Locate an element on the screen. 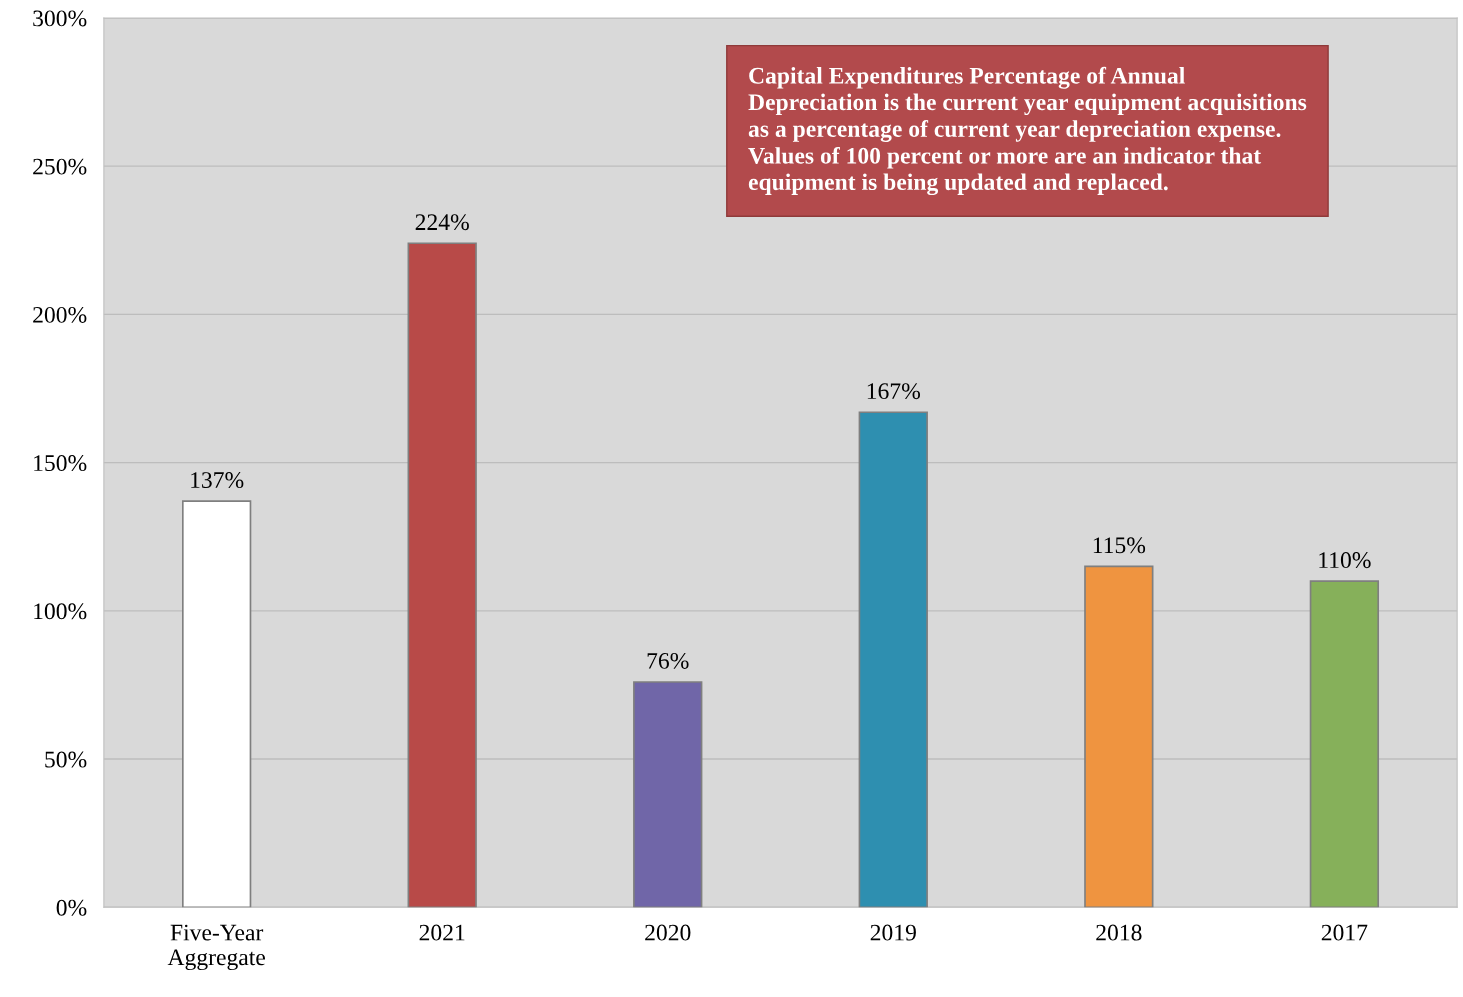 The image size is (1463, 997). y-tick-label: 150% is located at coordinates (60, 463).